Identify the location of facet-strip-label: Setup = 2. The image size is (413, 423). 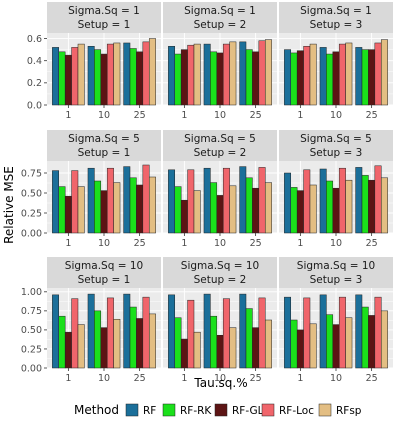
(220, 25).